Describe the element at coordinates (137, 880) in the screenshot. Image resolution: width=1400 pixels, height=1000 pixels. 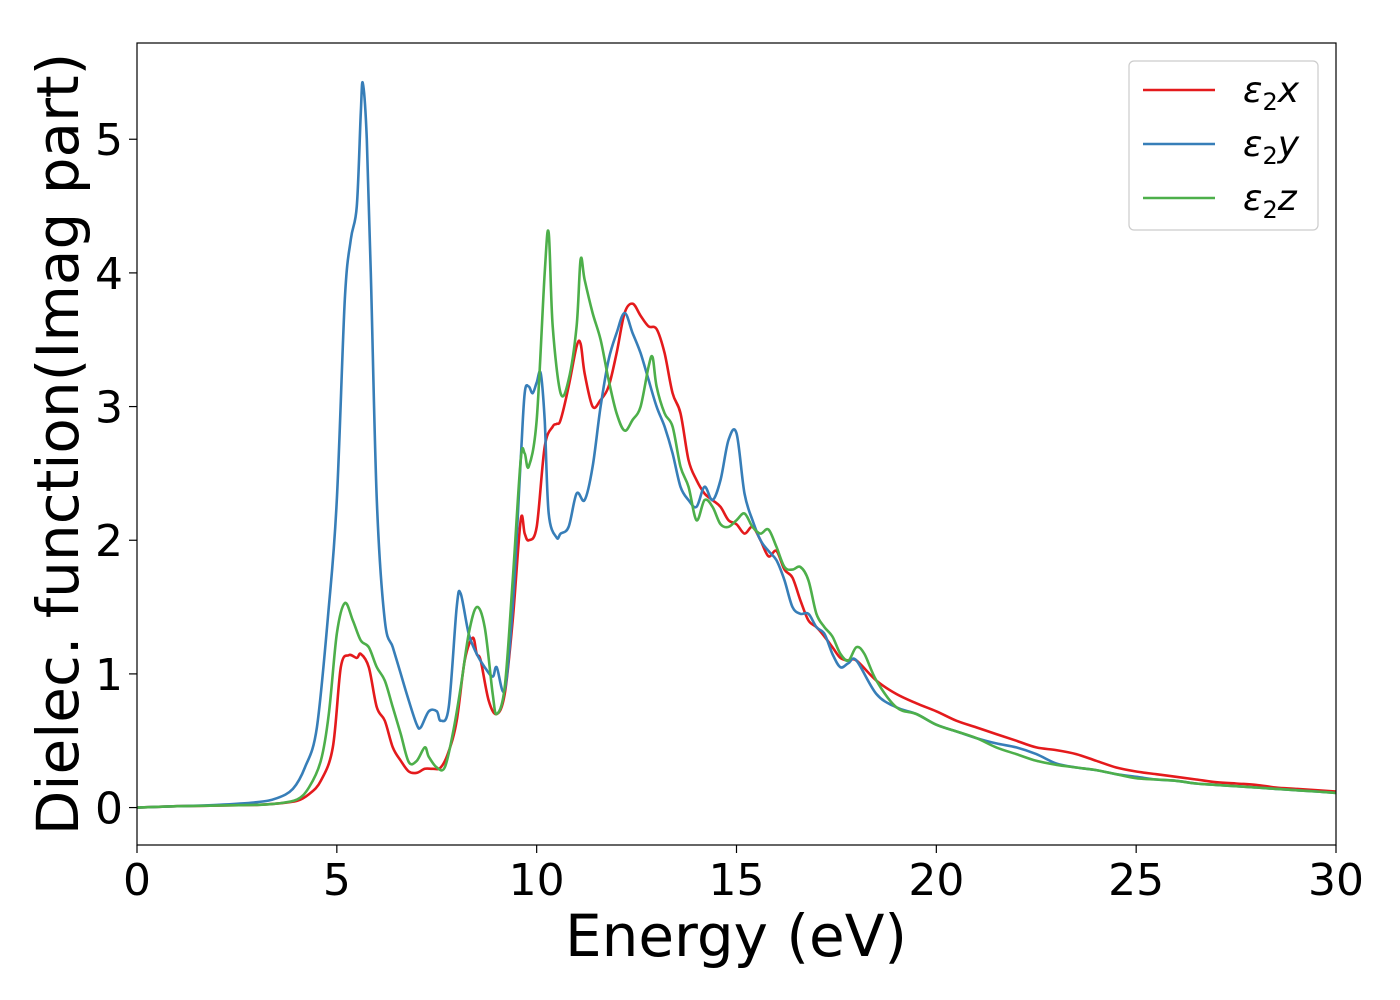
I see `x-tick-label: 0` at that location.